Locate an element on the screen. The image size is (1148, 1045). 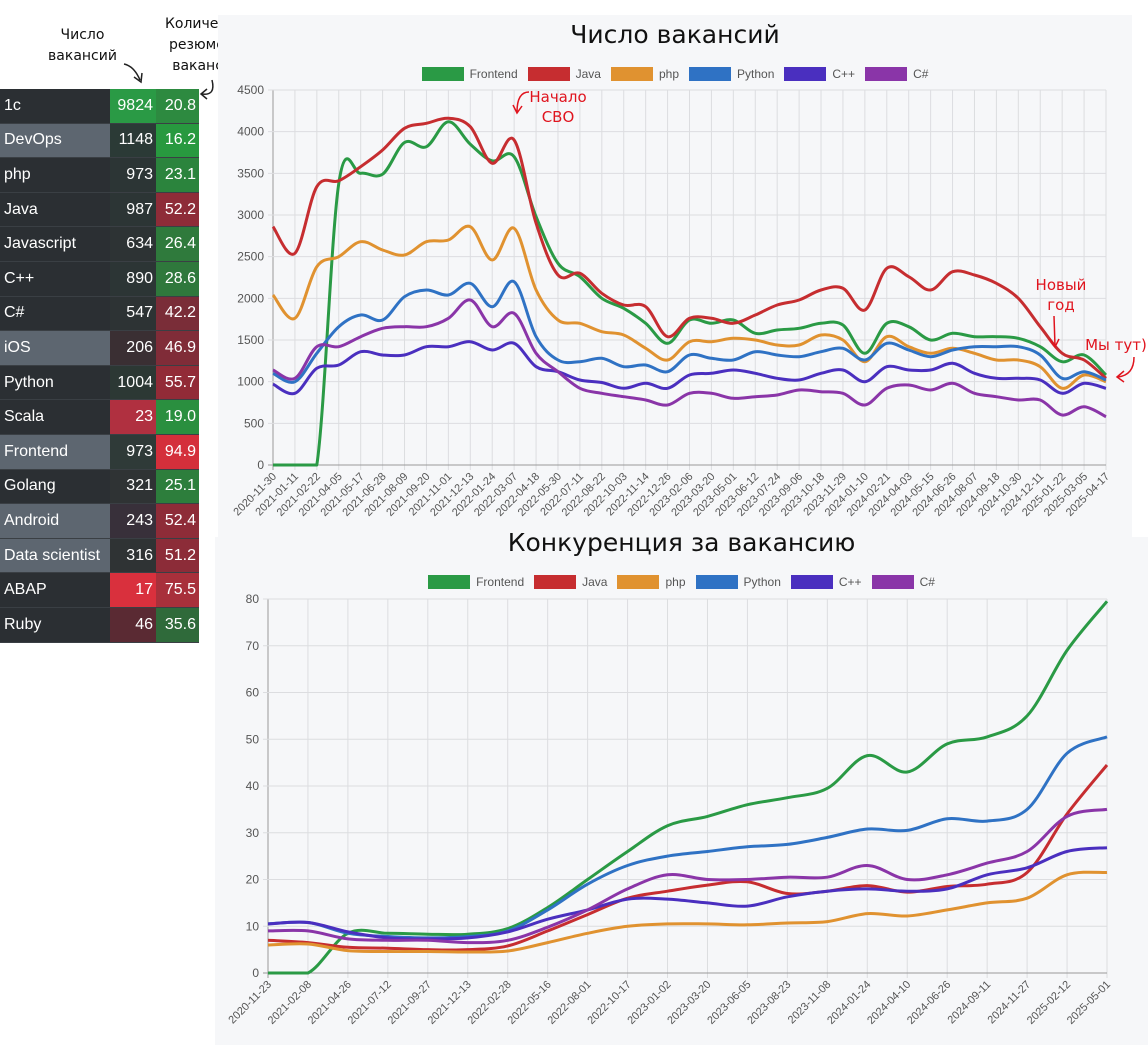
resumes-cell: 51.2 is located at coordinates (177, 556).